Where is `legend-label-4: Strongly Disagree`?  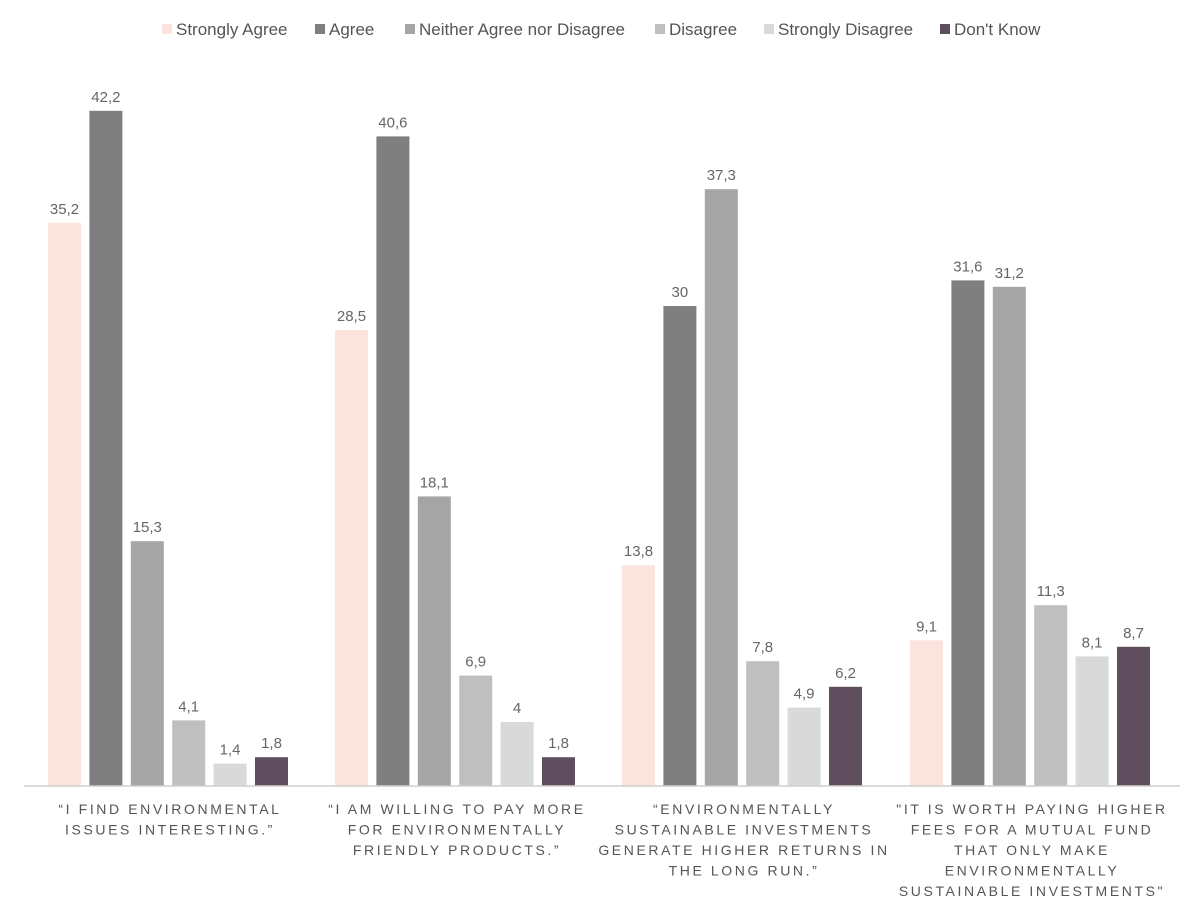 legend-label-4: Strongly Disagree is located at coordinates (845, 29).